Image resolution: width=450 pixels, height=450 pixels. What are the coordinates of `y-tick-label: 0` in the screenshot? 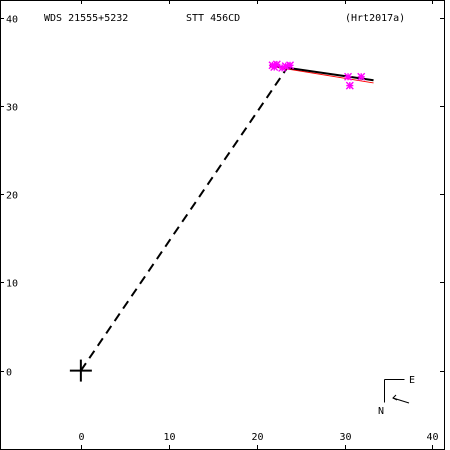 It's located at (9, 373).